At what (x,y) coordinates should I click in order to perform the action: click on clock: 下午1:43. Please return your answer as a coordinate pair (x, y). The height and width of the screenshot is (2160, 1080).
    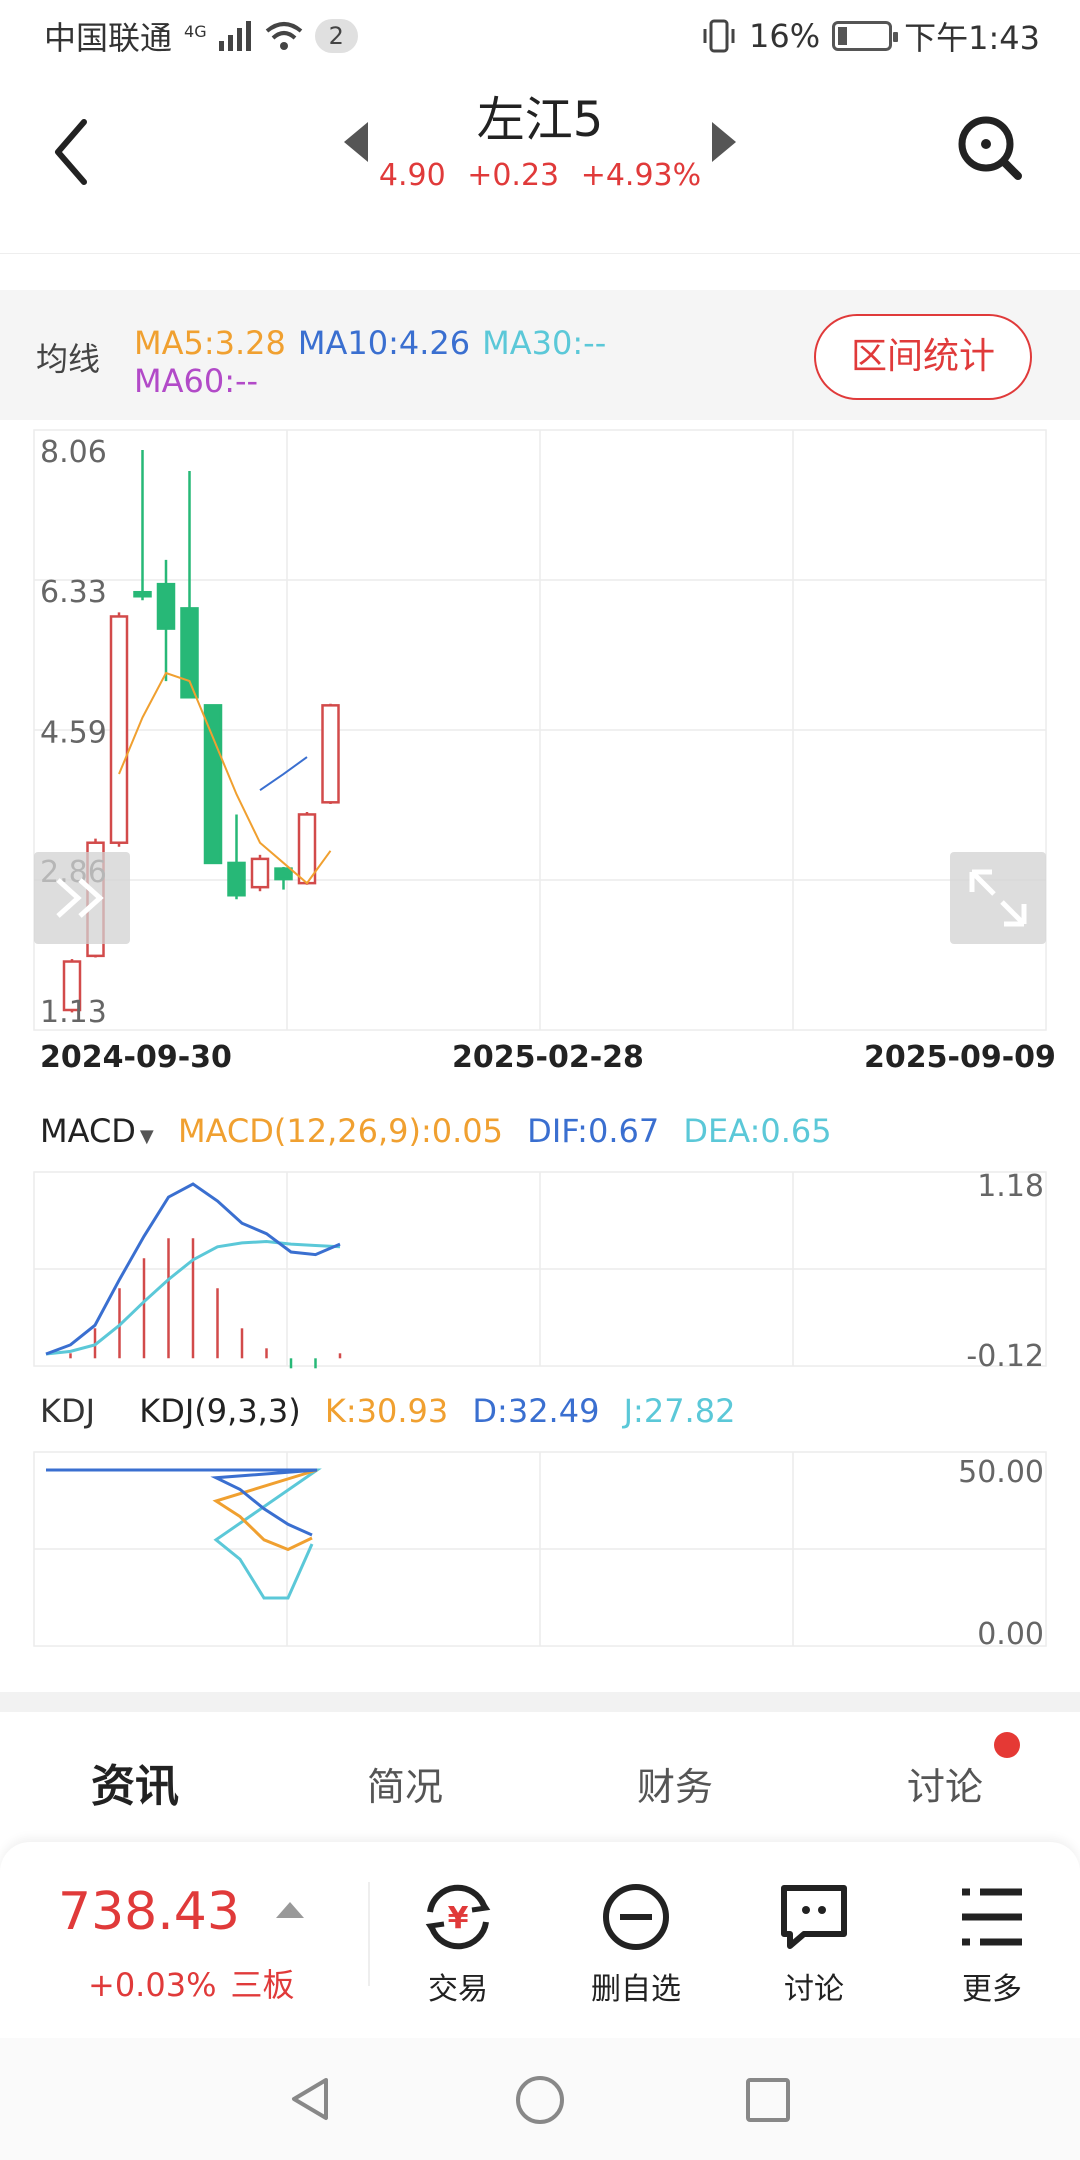
    Looking at the image, I should click on (972, 38).